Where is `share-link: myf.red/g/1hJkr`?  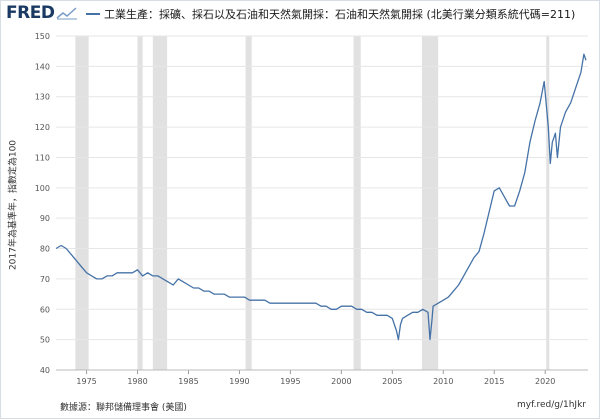
share-link: myf.red/g/1hJkr is located at coordinates (551, 405).